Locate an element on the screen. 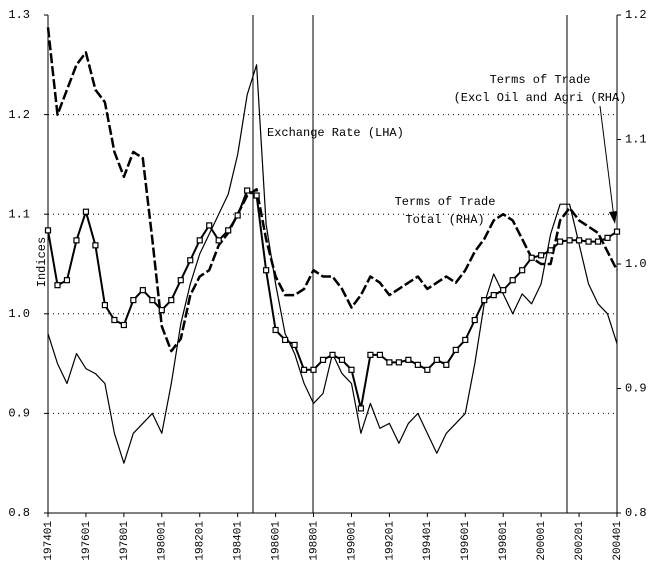  y2-tick-label: 1.0 is located at coordinates (636, 264).